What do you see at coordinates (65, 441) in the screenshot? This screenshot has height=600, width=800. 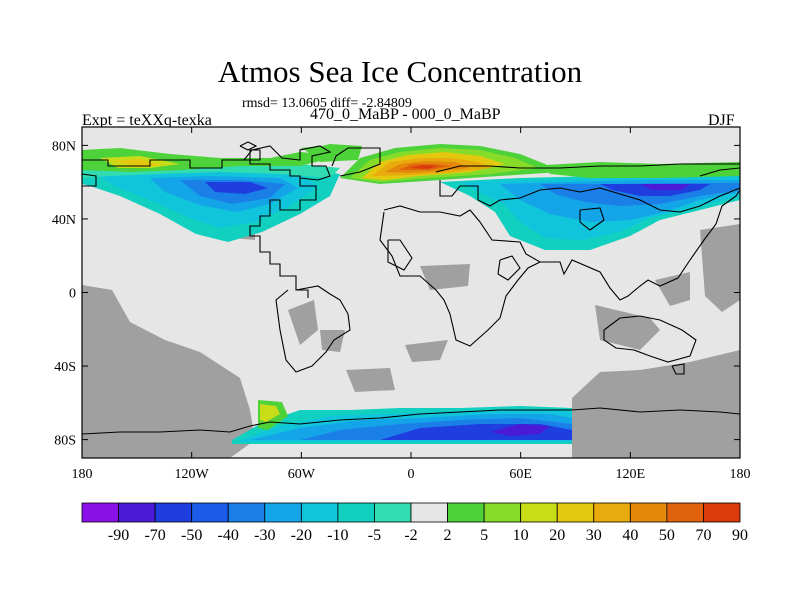 I see `y-tick-label: 80S` at bounding box center [65, 441].